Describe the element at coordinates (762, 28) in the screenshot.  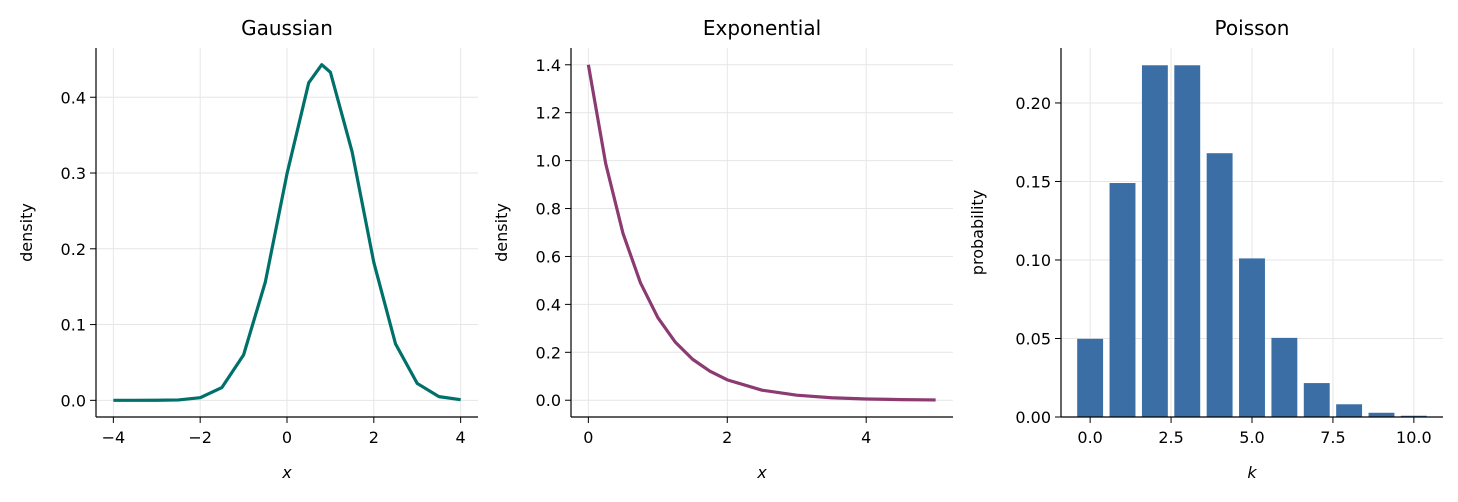
I see `chart-title: Exponential` at that location.